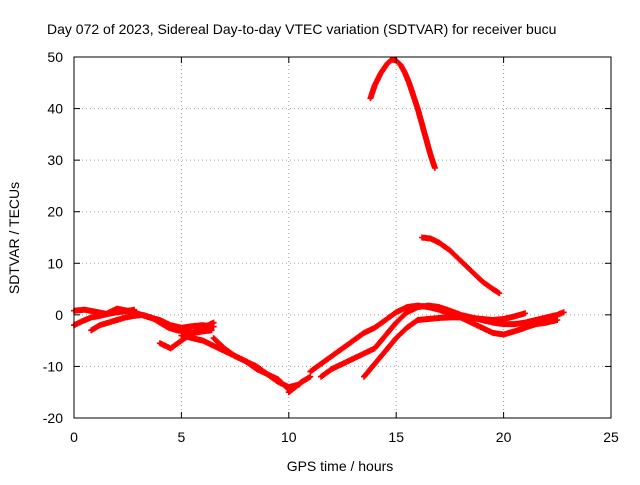  What do you see at coordinates (396, 437) in the screenshot?
I see `x-tick-label: 15` at bounding box center [396, 437].